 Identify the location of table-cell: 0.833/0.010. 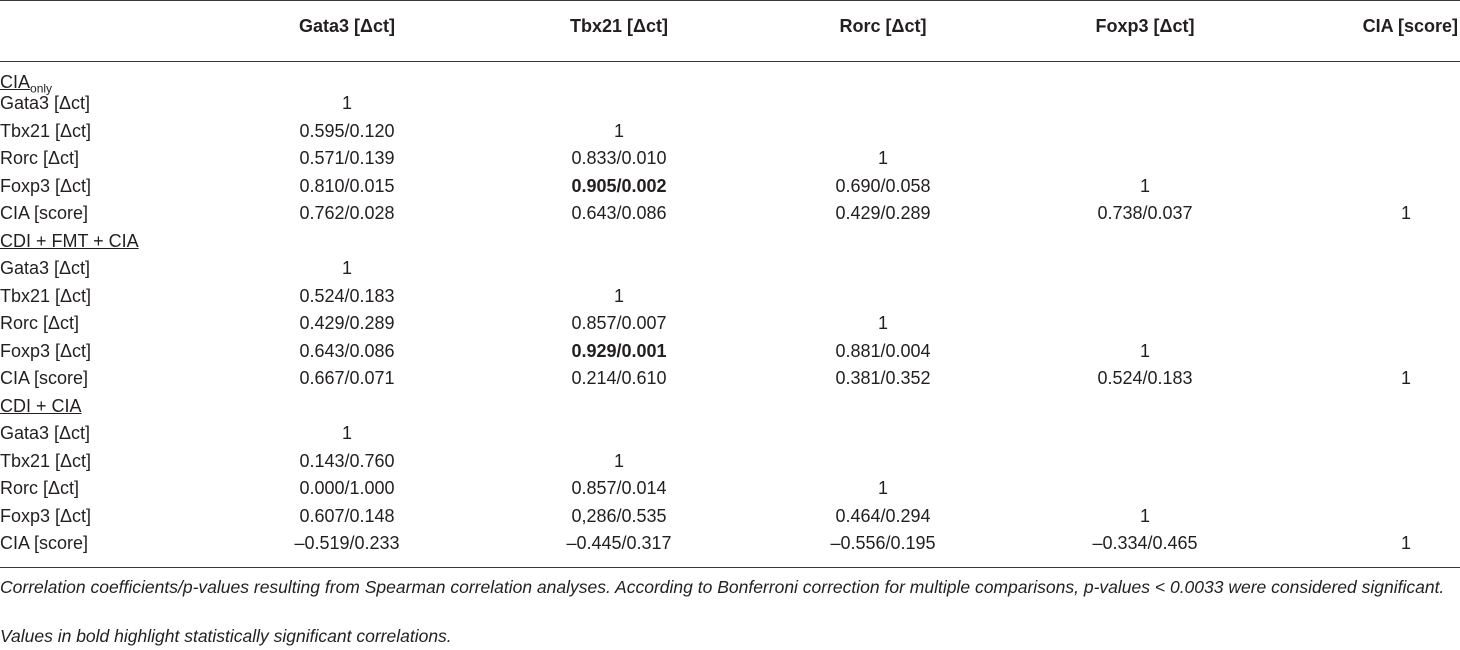
(619, 158).